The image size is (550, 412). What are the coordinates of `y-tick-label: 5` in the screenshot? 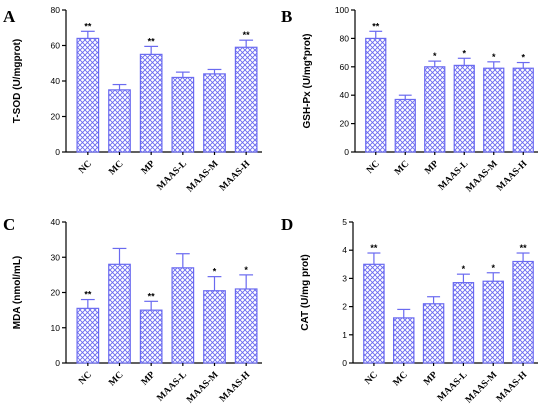 It's located at (344, 222).